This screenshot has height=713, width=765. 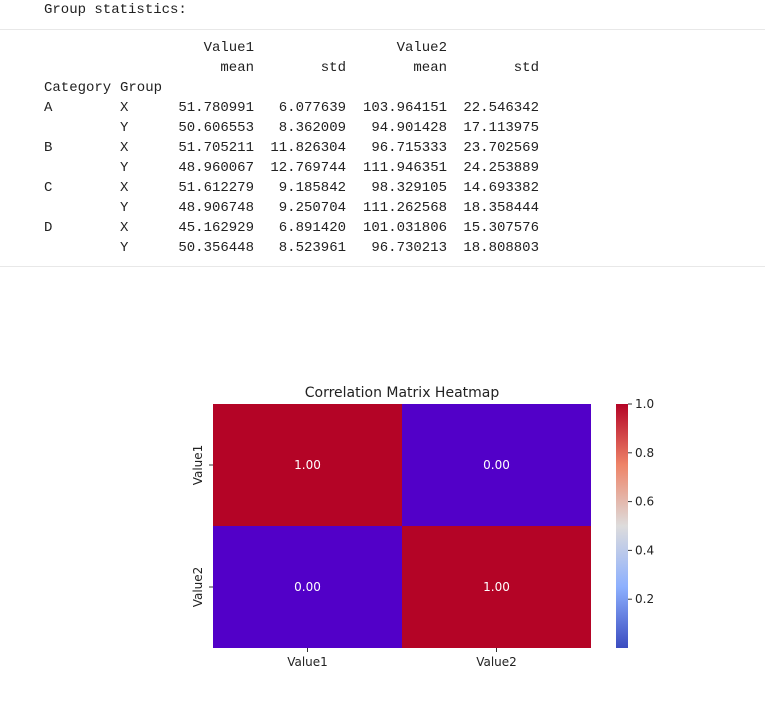 I want to click on row-v2-mean: 94.901428, so click(x=409, y=128).